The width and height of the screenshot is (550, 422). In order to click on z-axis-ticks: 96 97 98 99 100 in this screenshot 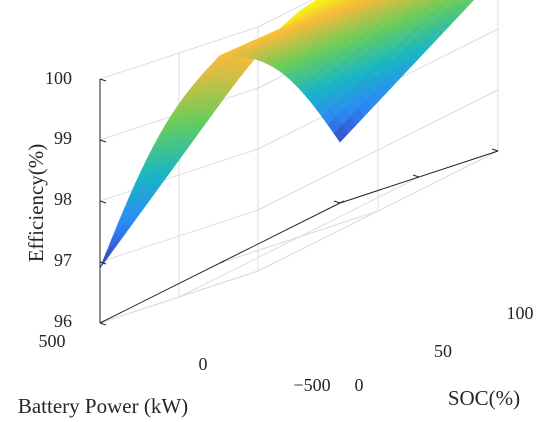, I will do `click(58, 199)`.